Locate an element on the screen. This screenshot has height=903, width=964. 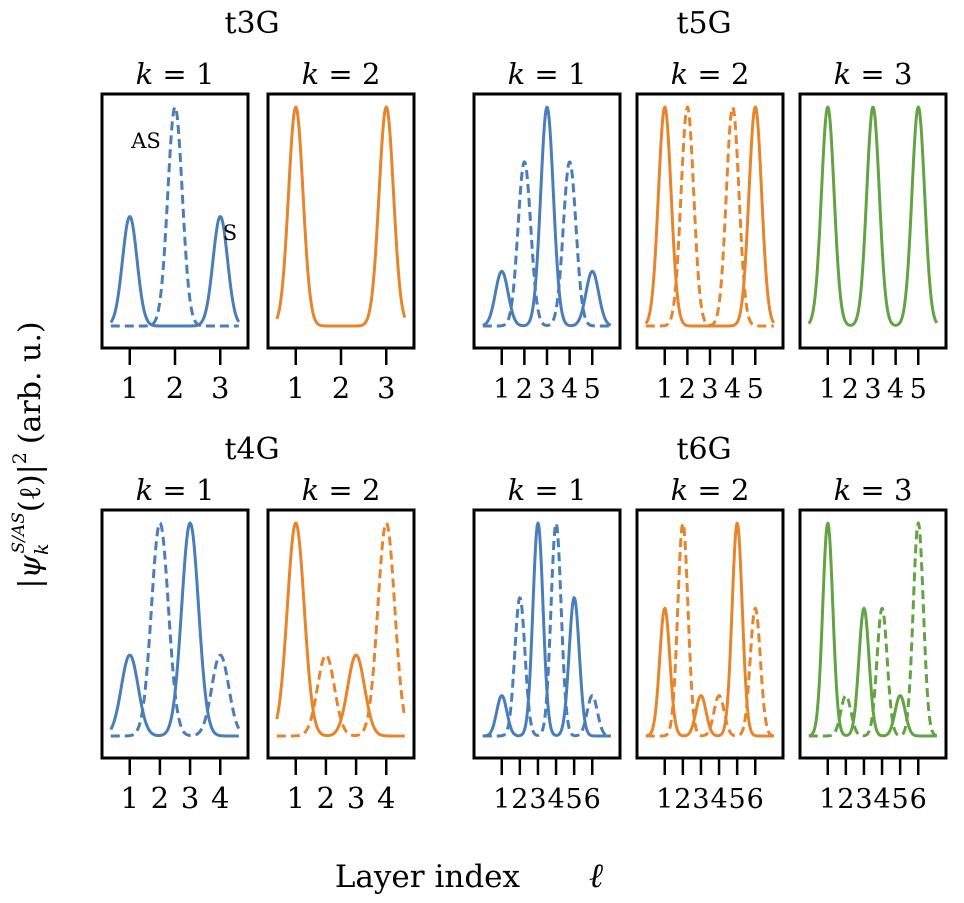
panel-frame-t6G-k1 is located at coordinates (547, 634).